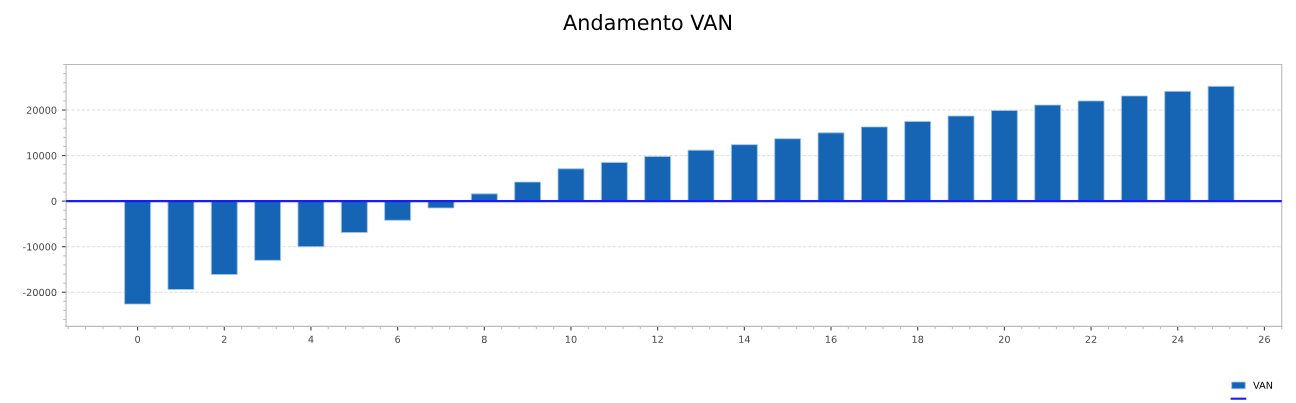 The width and height of the screenshot is (1296, 403). What do you see at coordinates (41, 110) in the screenshot?
I see `y-tick-label: 20000` at bounding box center [41, 110].